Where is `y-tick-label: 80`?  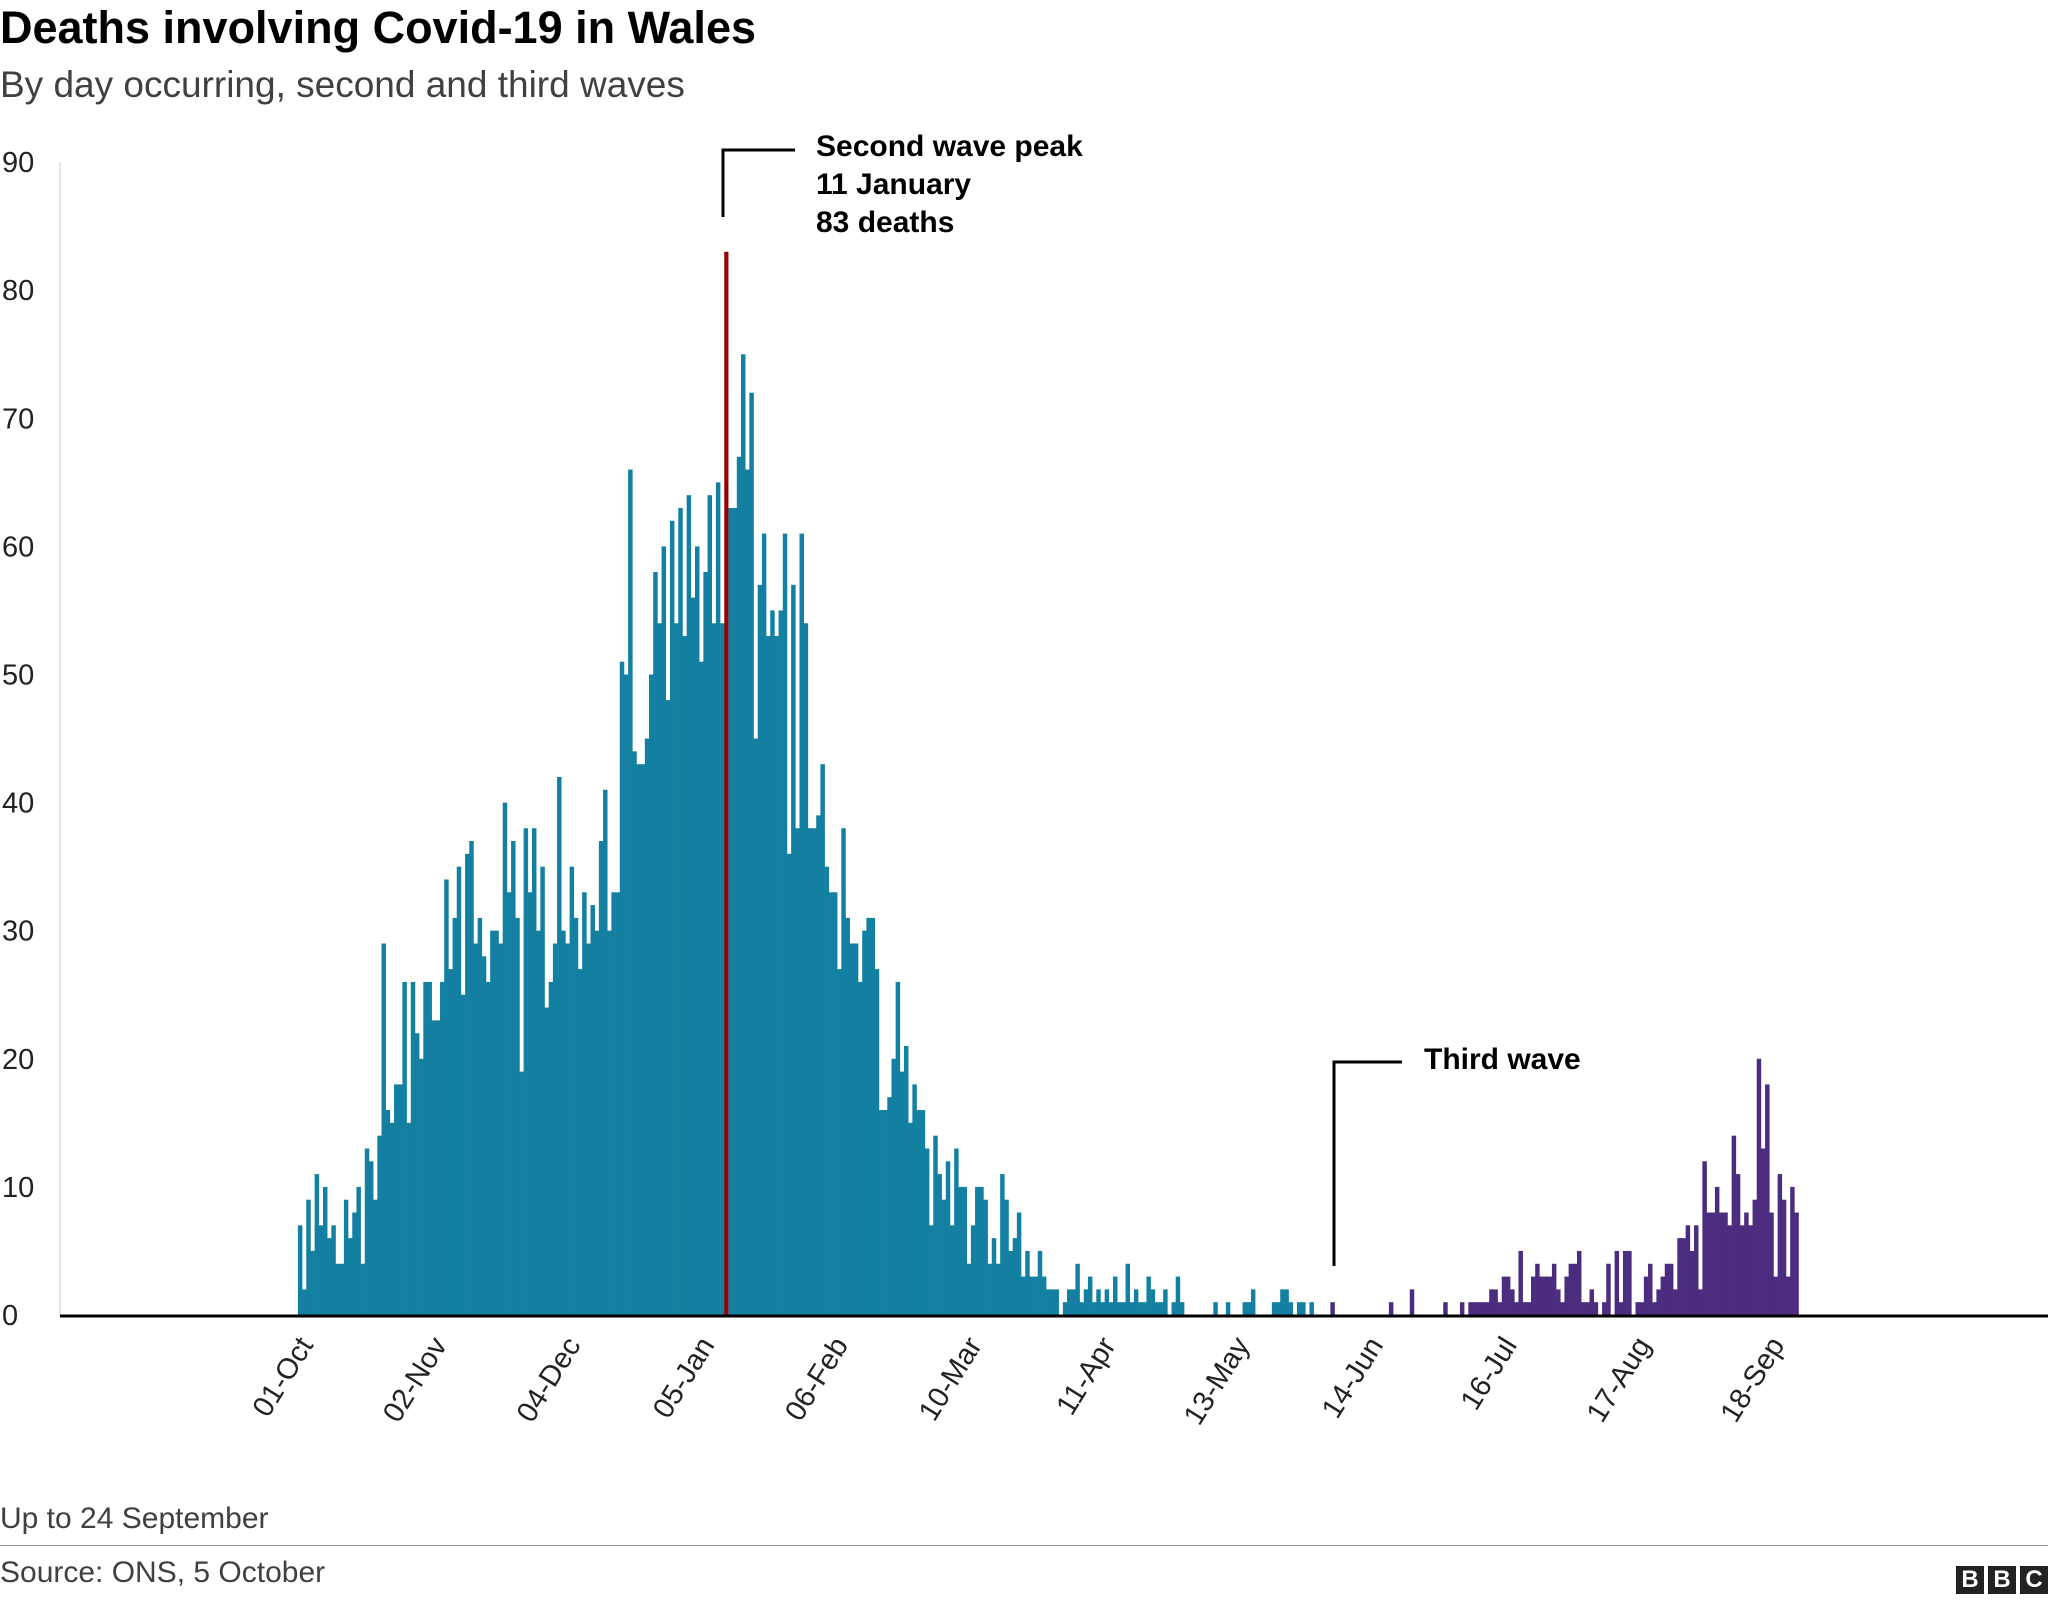
y-tick-label: 80 is located at coordinates (18, 291).